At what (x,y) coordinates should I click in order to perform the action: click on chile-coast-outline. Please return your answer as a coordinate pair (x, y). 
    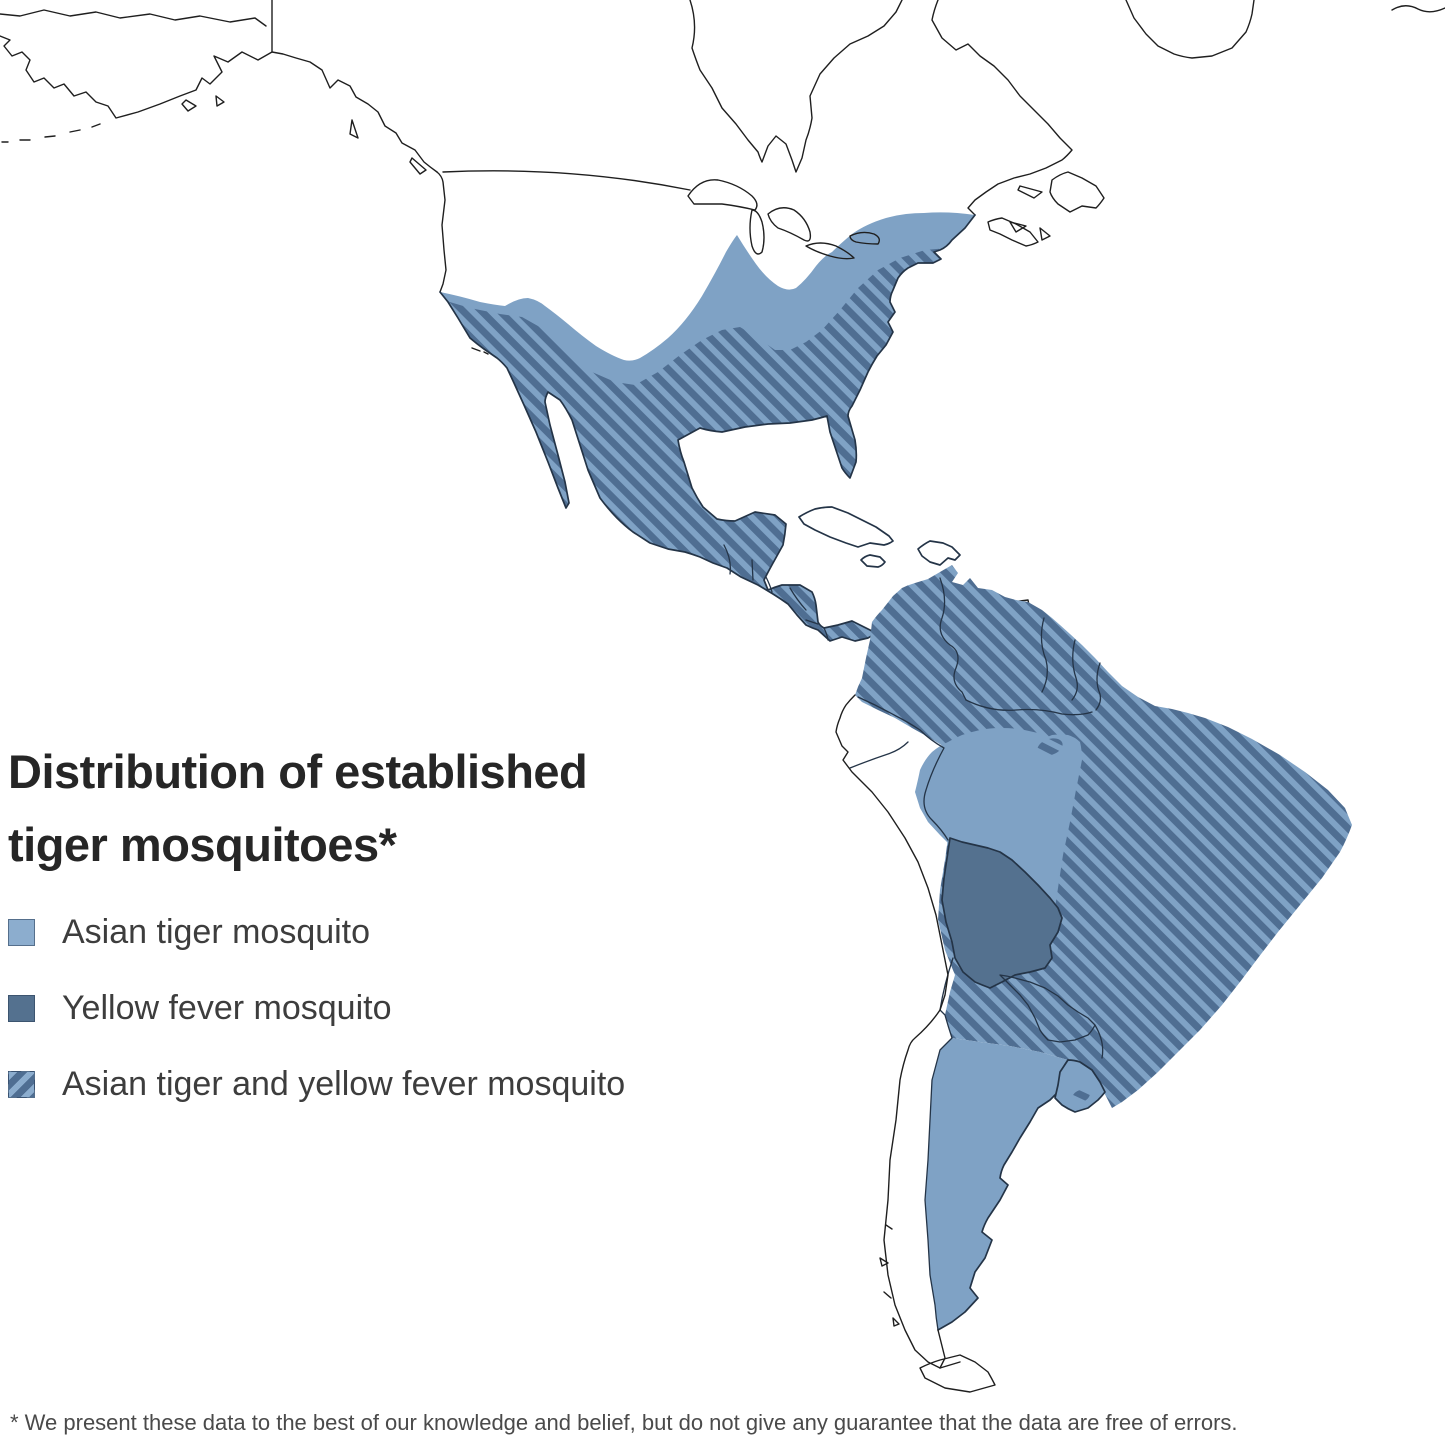
    Looking at the image, I should click on (912, 1189).